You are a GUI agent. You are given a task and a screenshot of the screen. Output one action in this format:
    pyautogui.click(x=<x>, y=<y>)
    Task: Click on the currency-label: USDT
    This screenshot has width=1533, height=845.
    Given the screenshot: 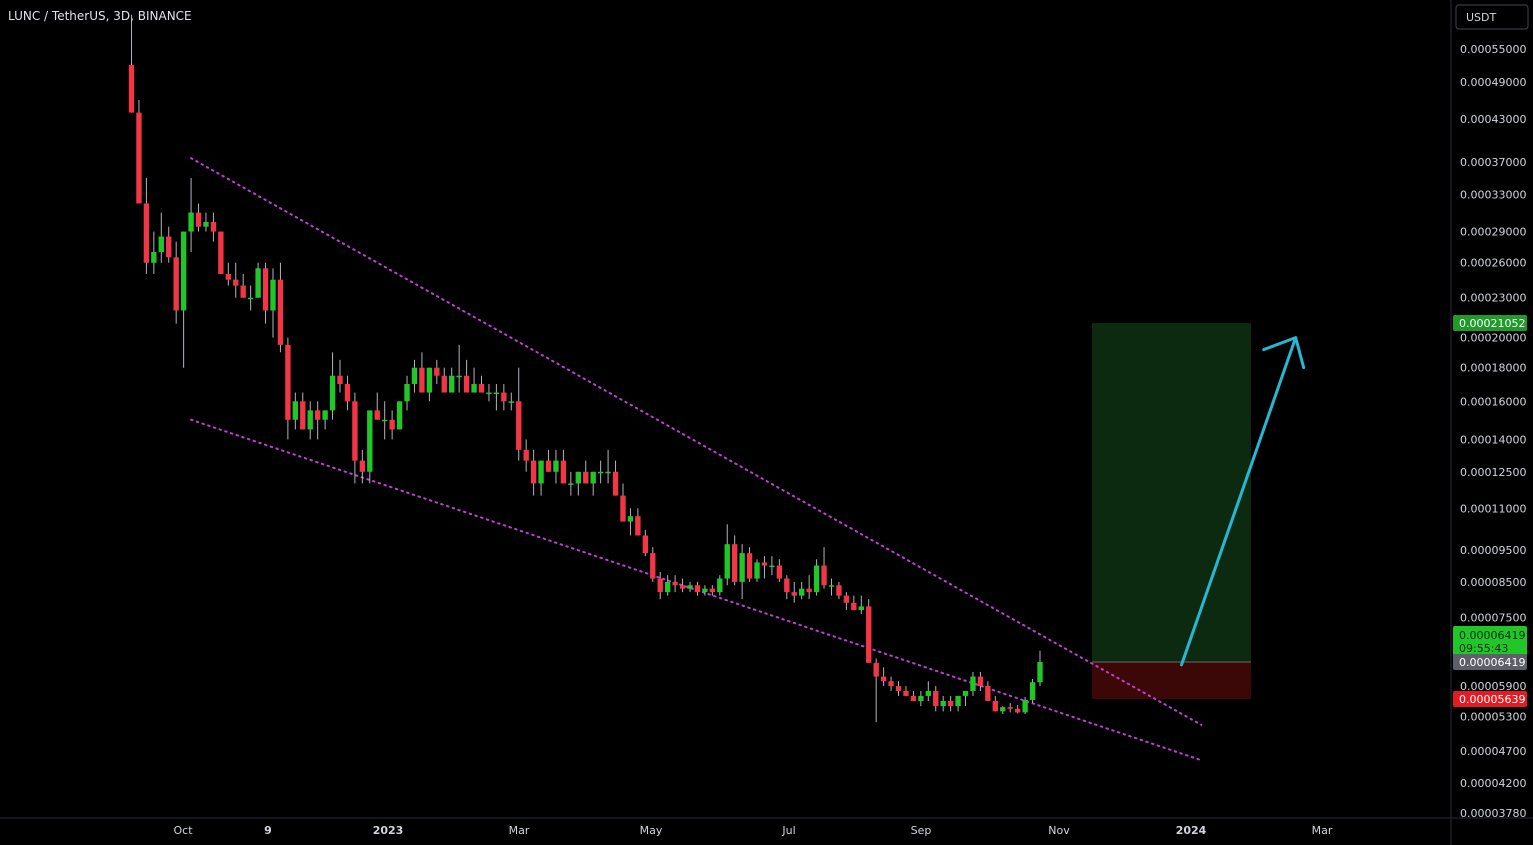 What is the action you would take?
    pyautogui.click(x=1481, y=17)
    